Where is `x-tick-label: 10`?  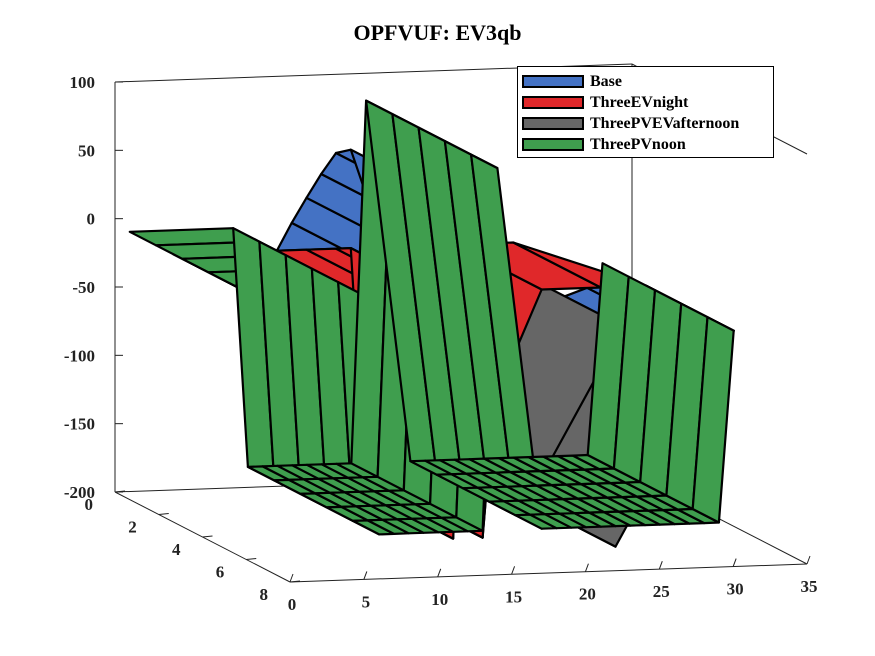 x-tick-label: 10 is located at coordinates (439, 599).